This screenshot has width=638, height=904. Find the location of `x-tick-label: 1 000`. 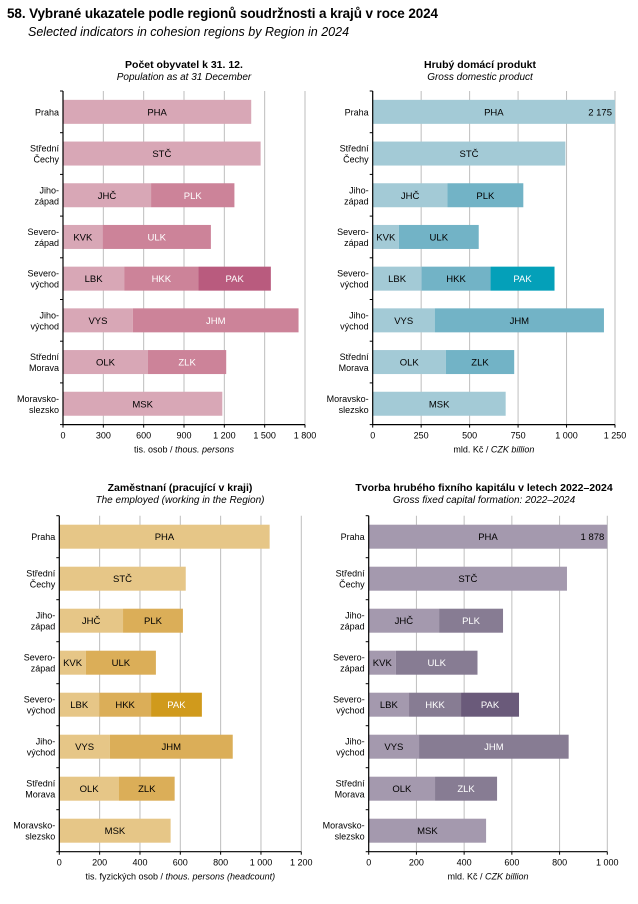

x-tick-label: 1 000 is located at coordinates (607, 863).